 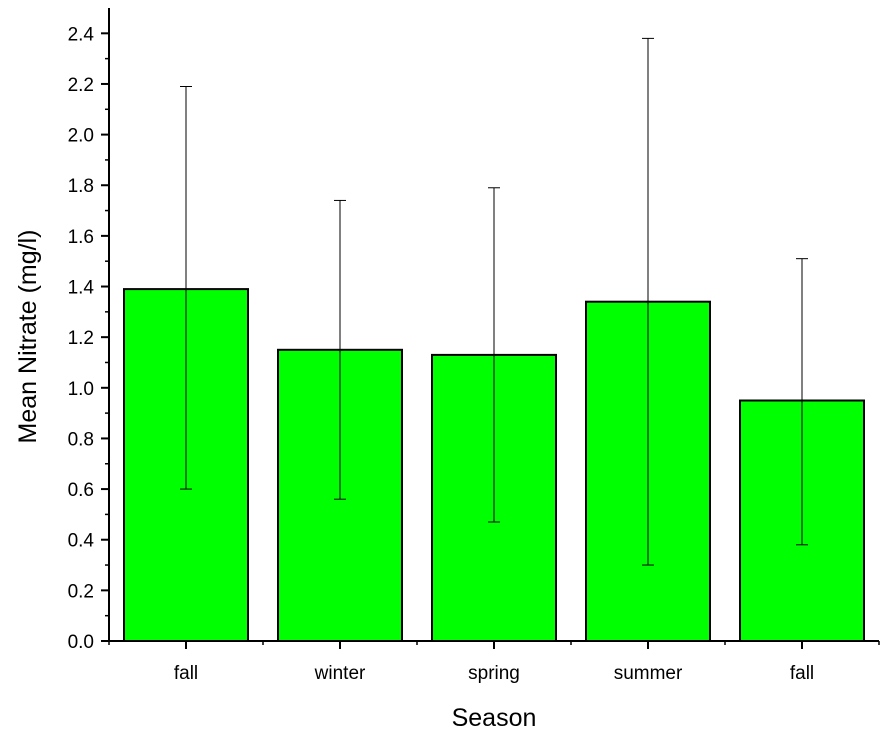 I want to click on x-tick-label: spring, so click(x=494, y=673).